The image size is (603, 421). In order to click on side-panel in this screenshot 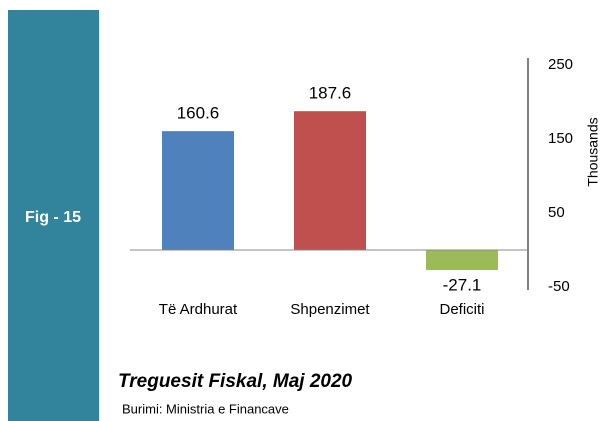, I will do `click(53, 215)`.